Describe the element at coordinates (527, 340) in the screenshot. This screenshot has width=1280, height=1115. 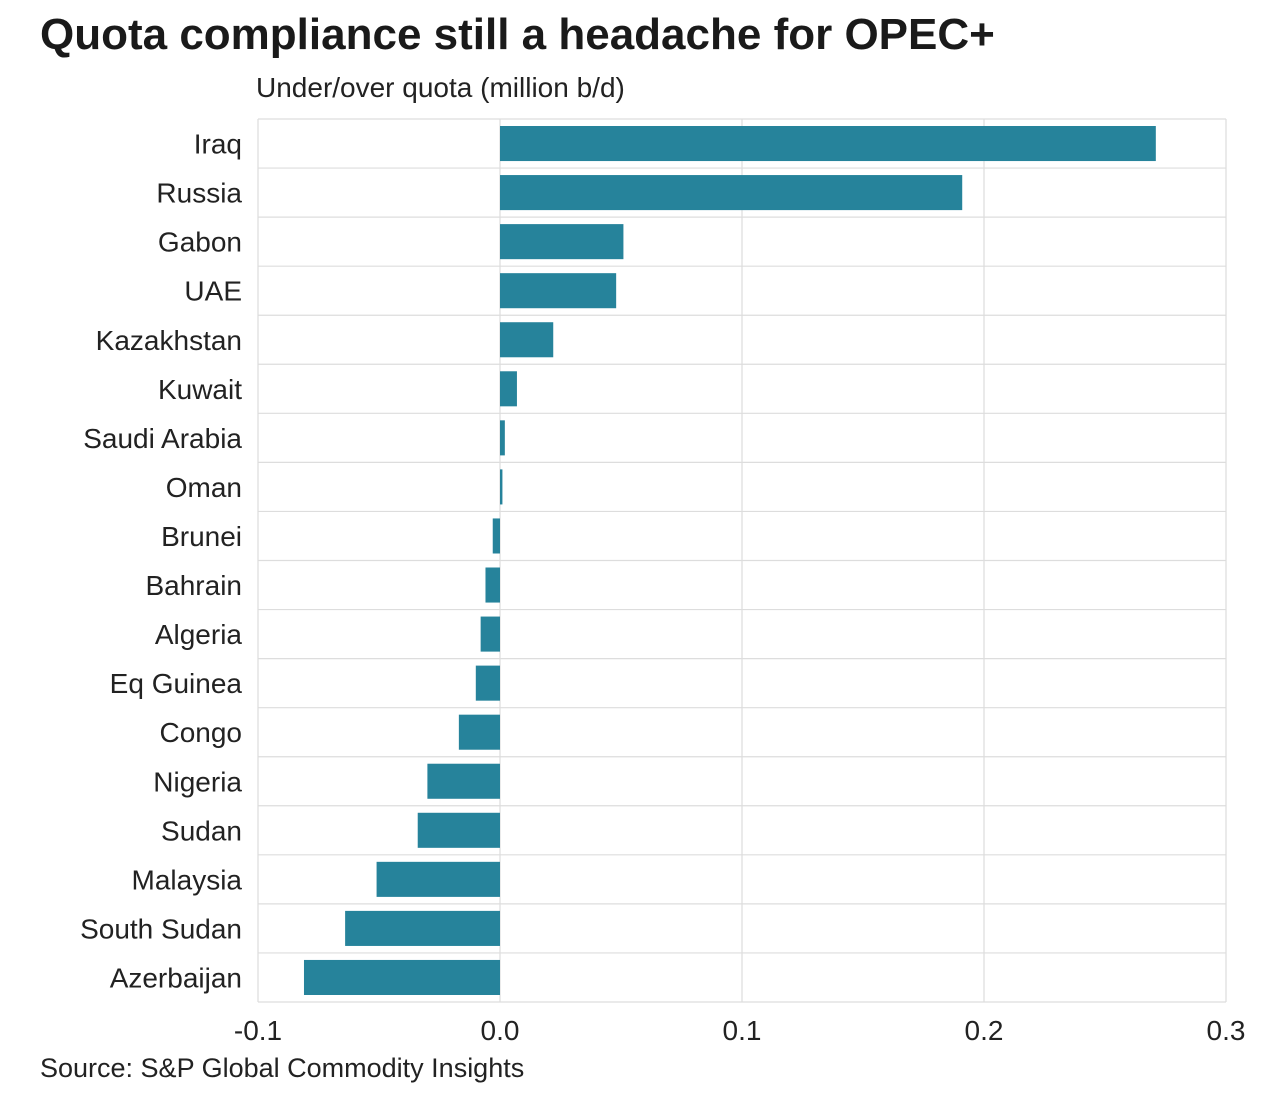
I see `bar-kazakhstan` at that location.